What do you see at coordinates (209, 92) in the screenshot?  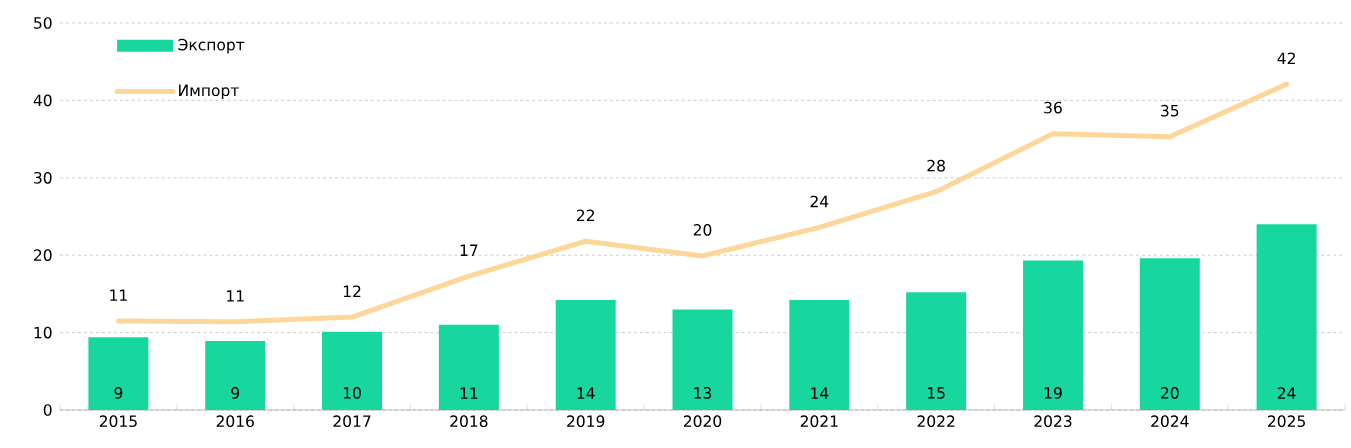 I see `legend-label: Импорт` at bounding box center [209, 92].